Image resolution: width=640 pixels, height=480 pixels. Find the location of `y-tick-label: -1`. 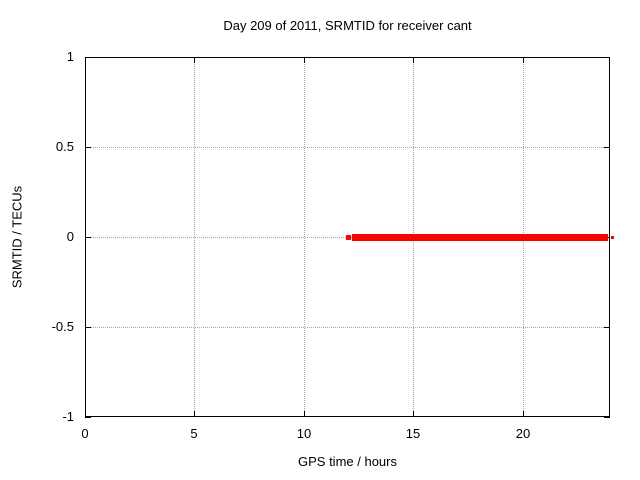

y-tick-label: -1 is located at coordinates (68, 416).